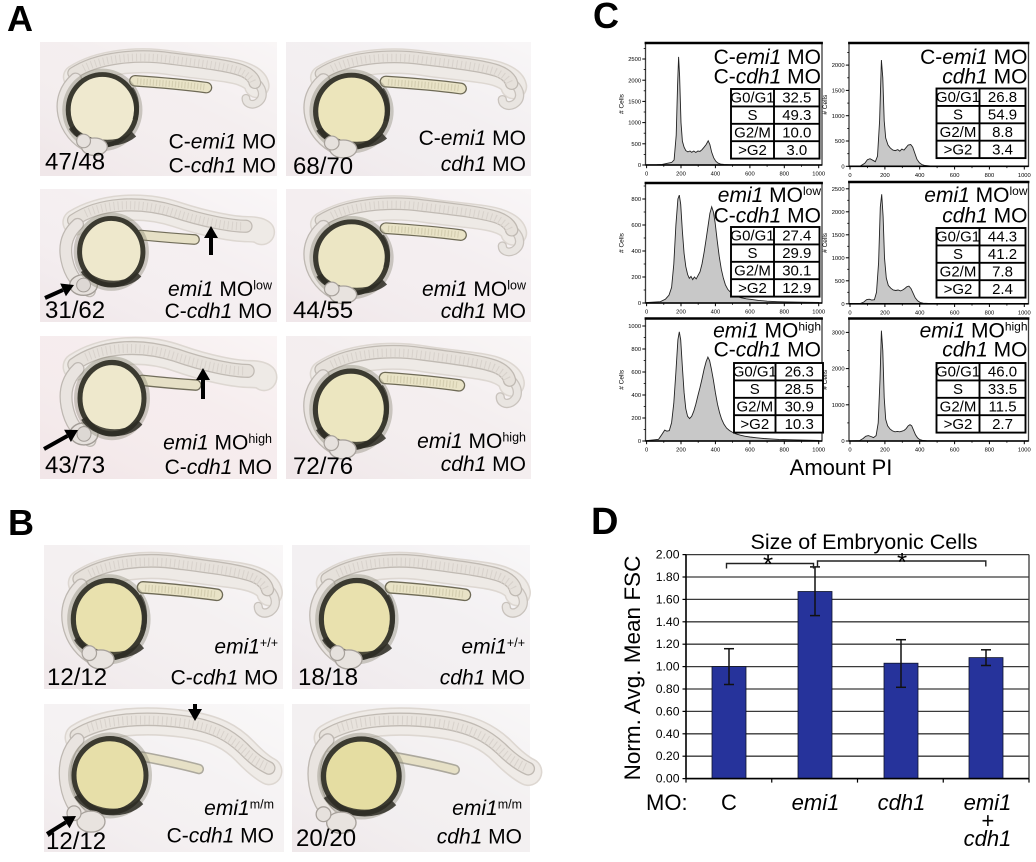  I want to click on svg-text: 29.9, so click(796, 253).